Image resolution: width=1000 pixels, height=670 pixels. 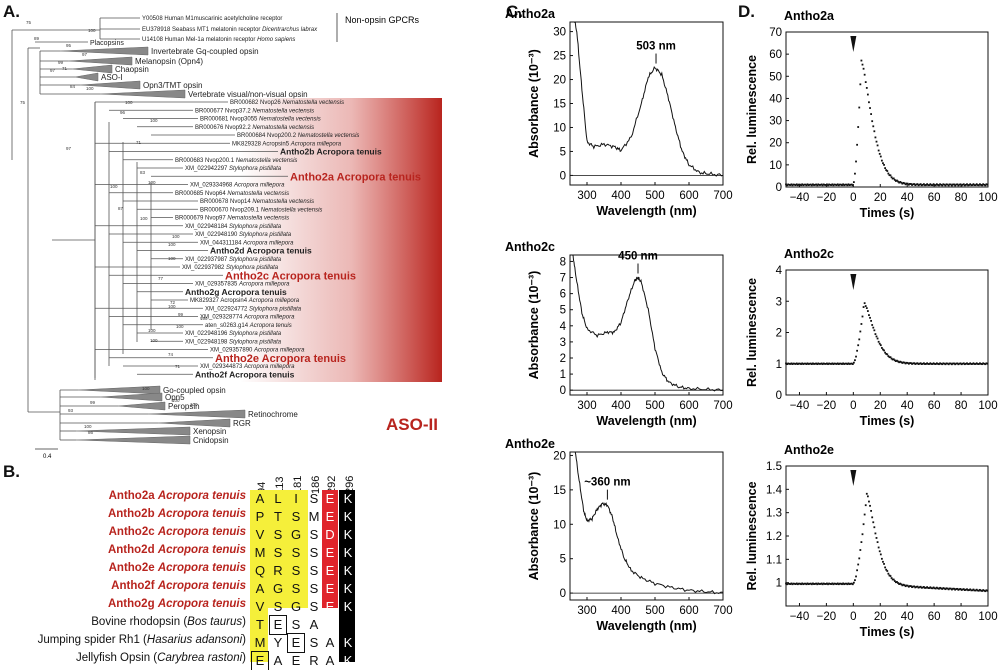 I want to click on y-tick-label: 3, so click(x=779, y=302).